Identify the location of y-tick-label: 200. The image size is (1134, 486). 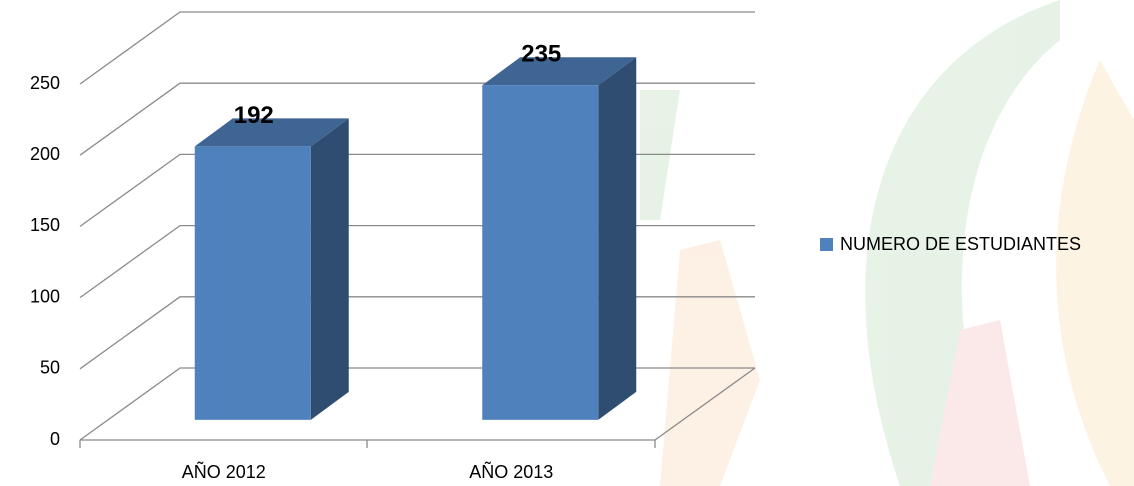
(45, 154).